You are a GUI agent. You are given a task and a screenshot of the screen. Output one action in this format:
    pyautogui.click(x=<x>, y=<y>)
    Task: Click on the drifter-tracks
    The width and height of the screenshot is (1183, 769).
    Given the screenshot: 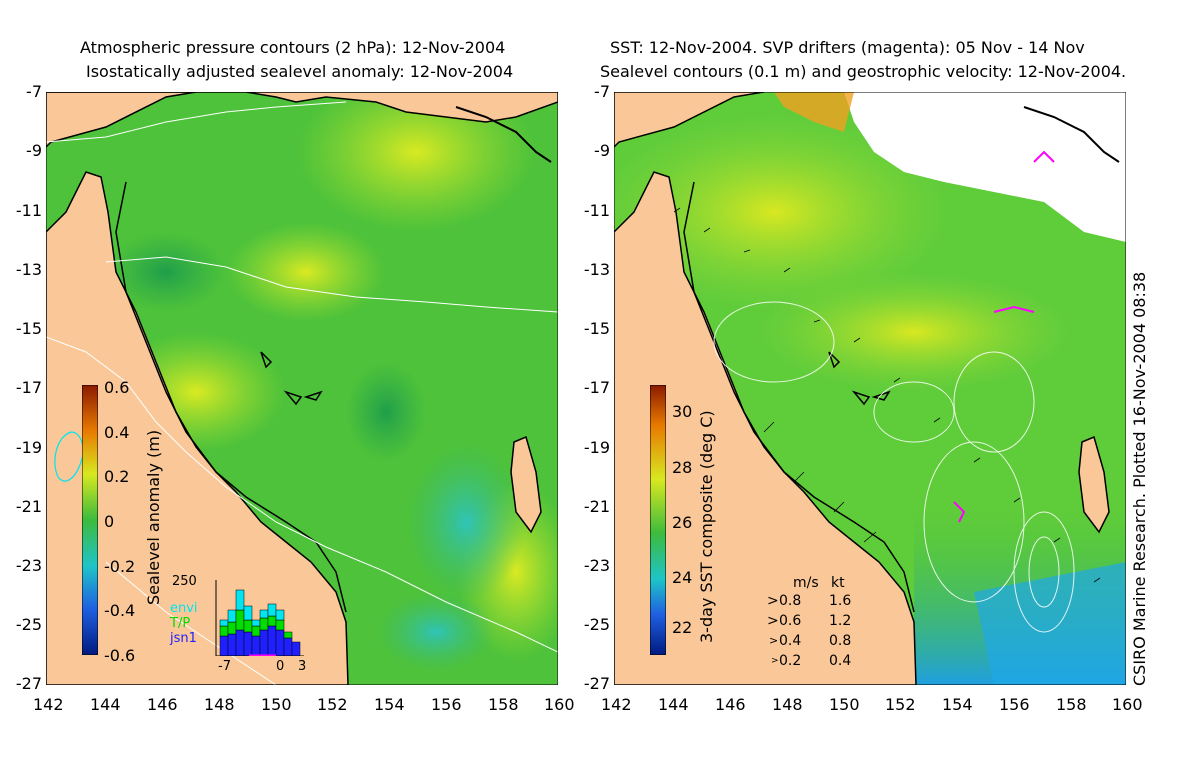 What is the action you would take?
    pyautogui.click(x=1004, y=336)
    